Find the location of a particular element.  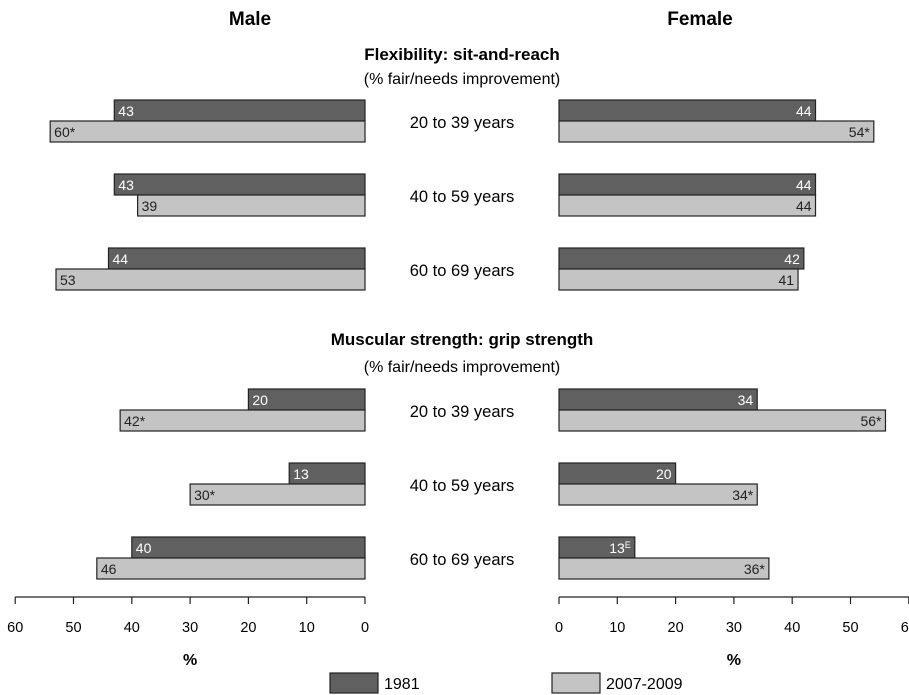

section-title: Flexibility: sit-and-reach is located at coordinates (462, 54).